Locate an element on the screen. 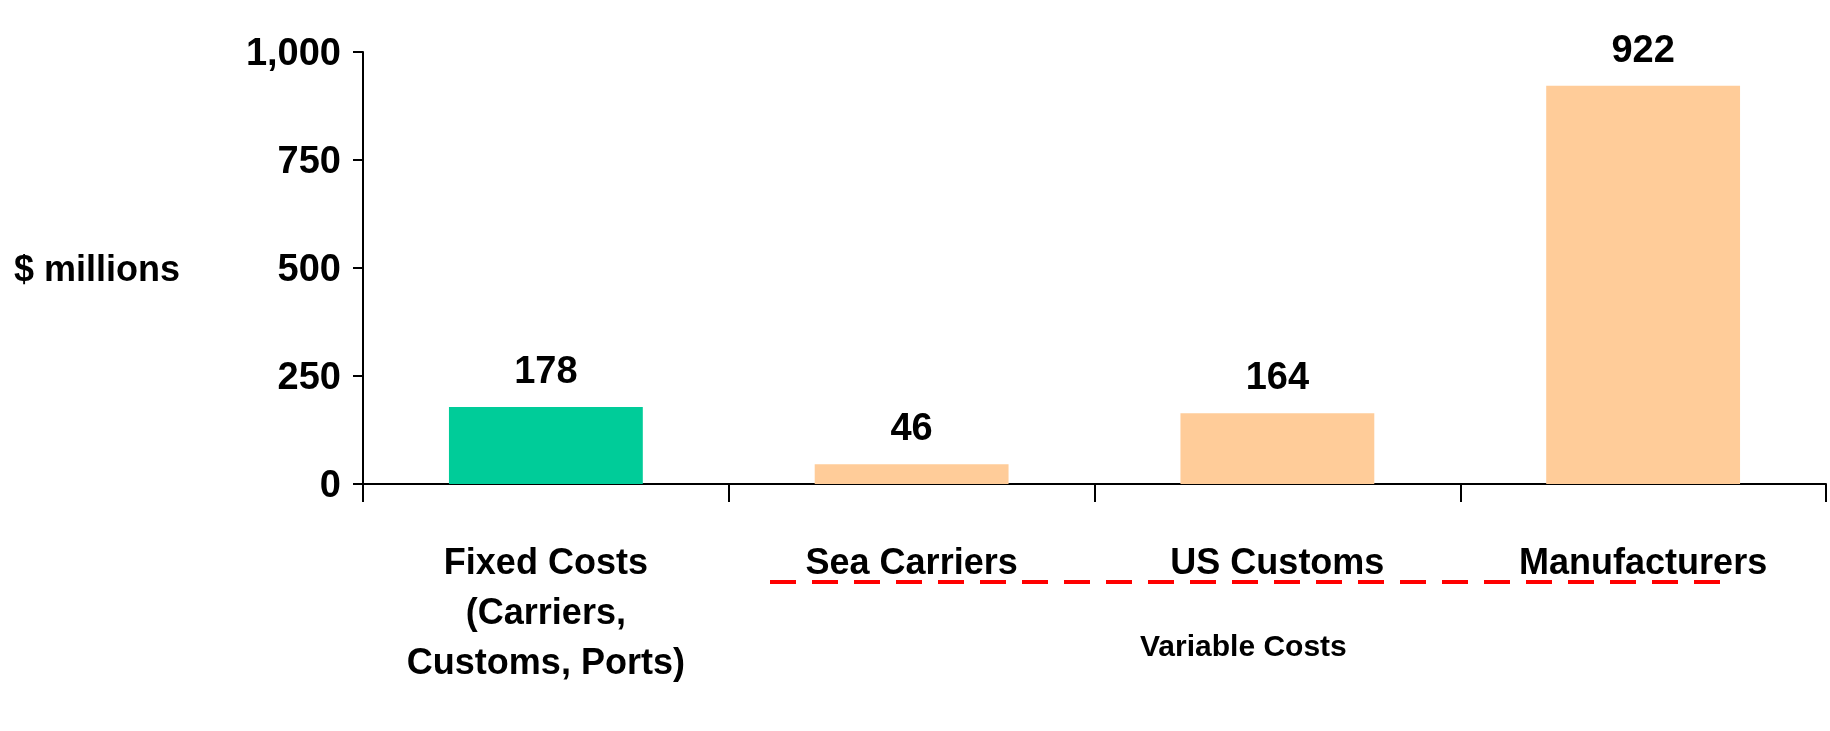 Image resolution: width=1830 pixels, height=731 pixels. data-label: 164 is located at coordinates (1277, 376).